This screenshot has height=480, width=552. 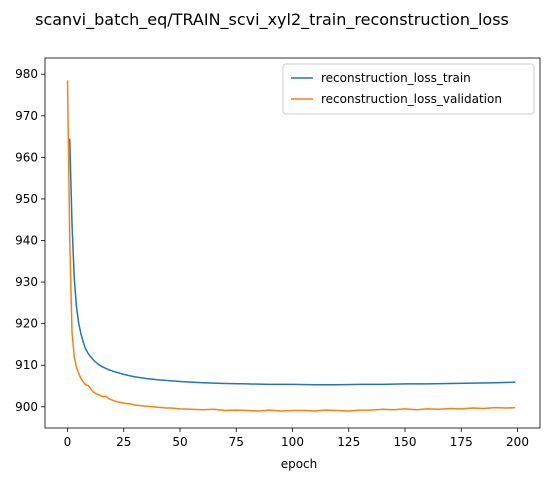 I want to click on x-tick-label: 200, so click(x=517, y=442).